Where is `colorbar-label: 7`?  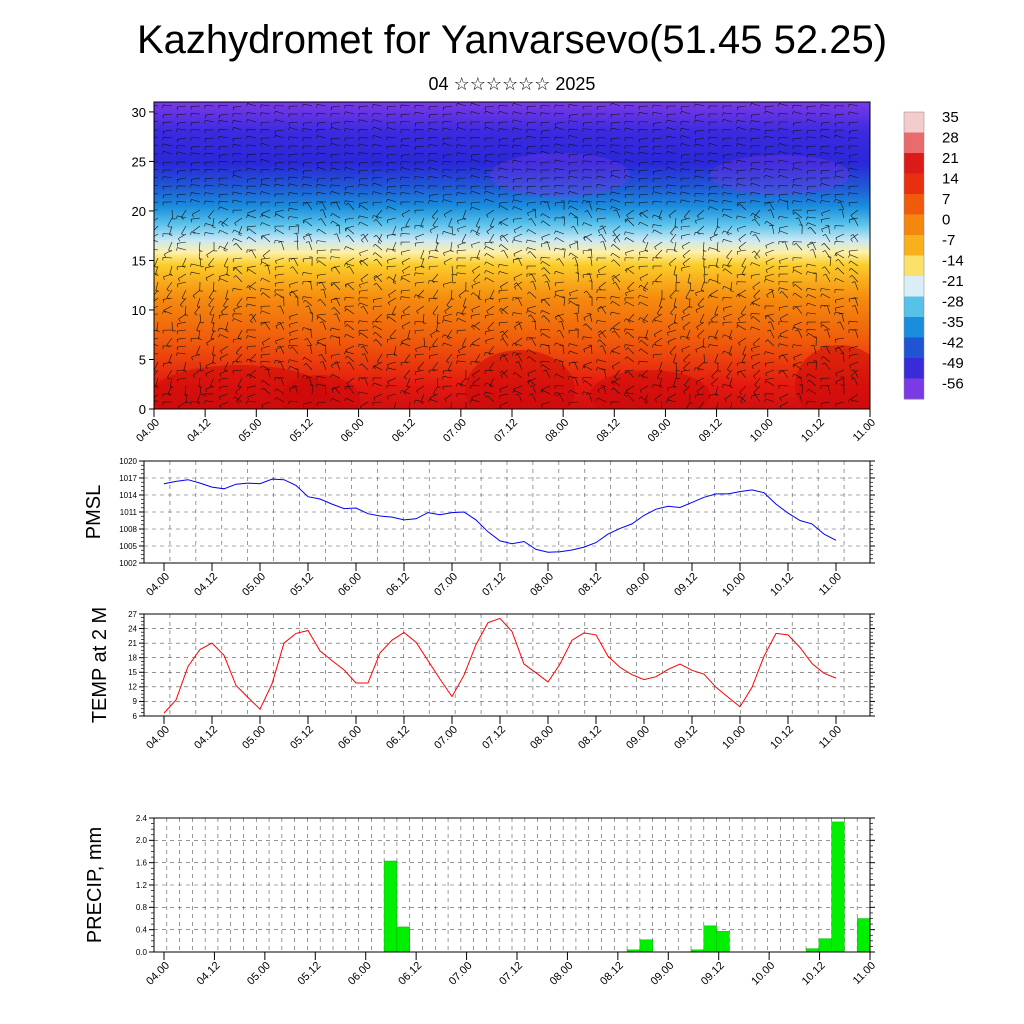
colorbar-label: 7 is located at coordinates (946, 199).